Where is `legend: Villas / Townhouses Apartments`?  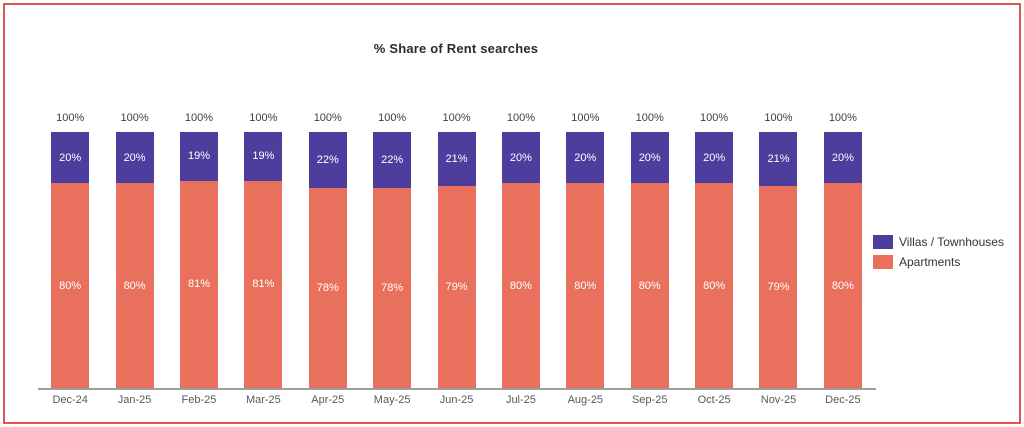 legend: Villas / Townhouses Apartments is located at coordinates (938, 252).